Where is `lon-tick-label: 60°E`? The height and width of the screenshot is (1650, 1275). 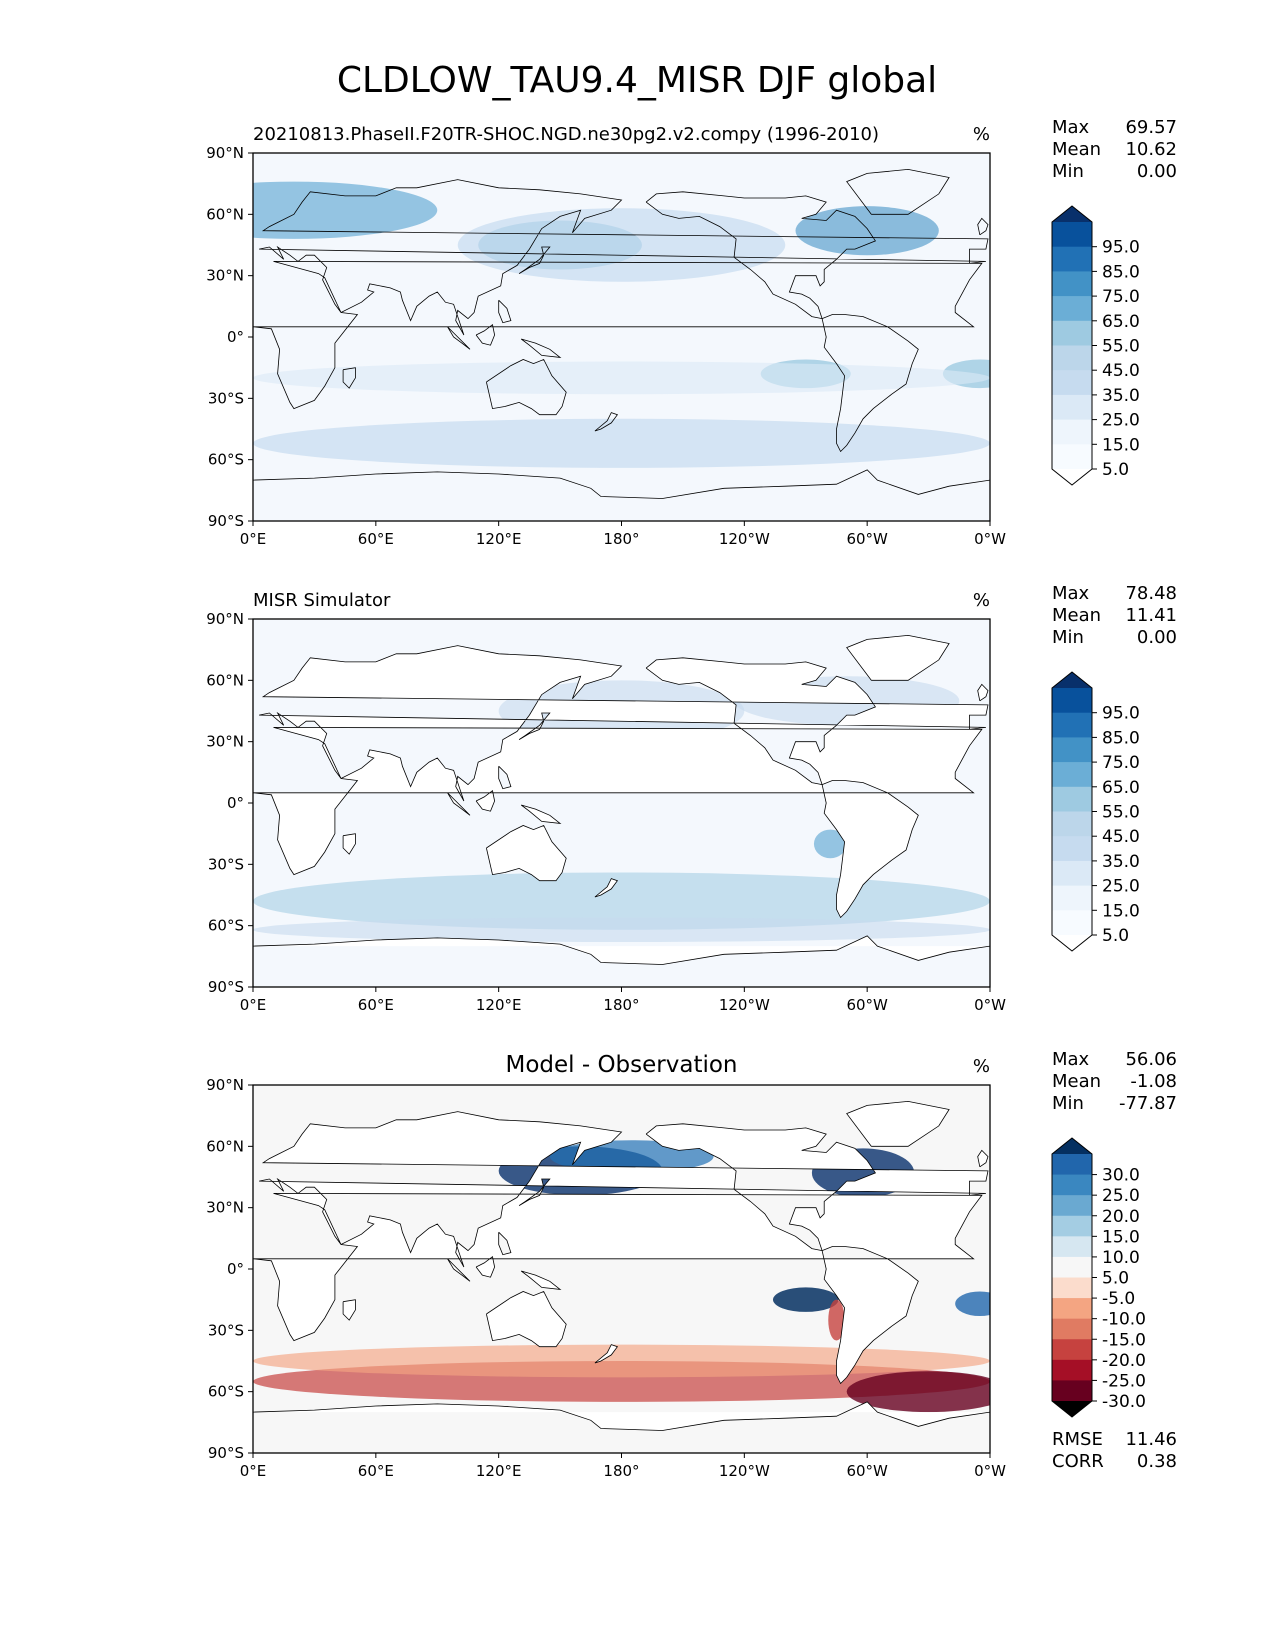
lon-tick-label: 60°E is located at coordinates (376, 1471).